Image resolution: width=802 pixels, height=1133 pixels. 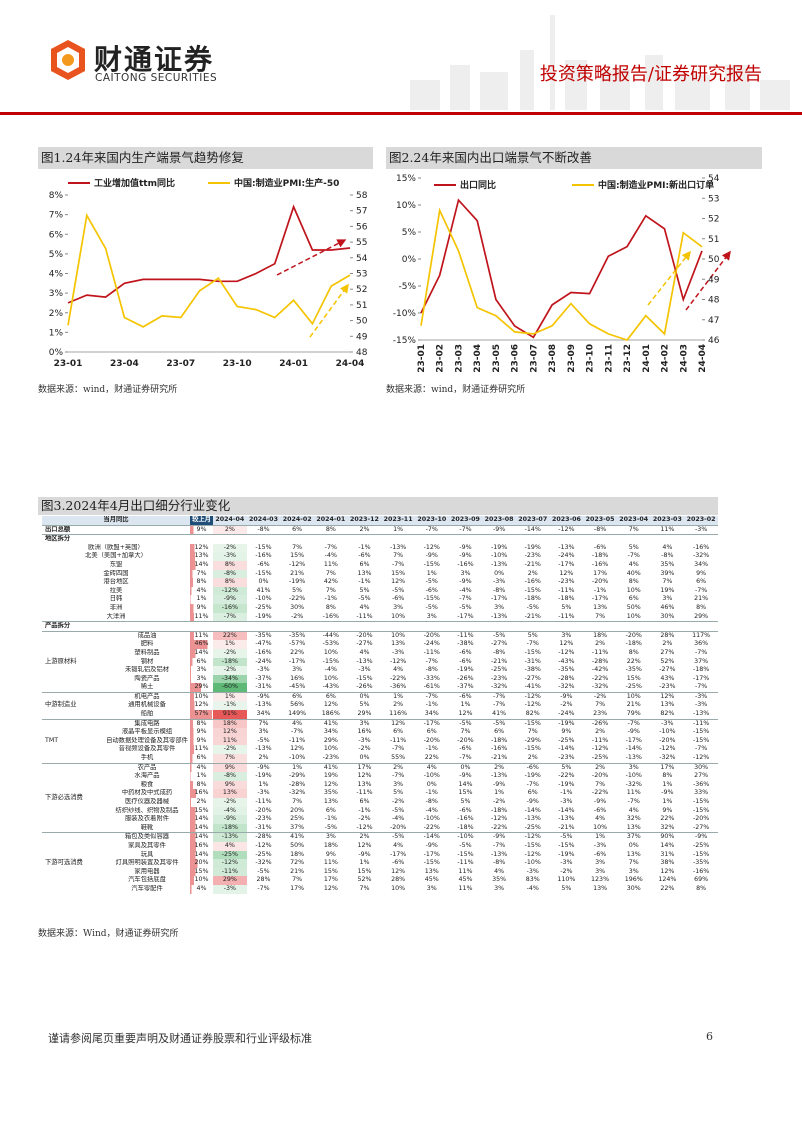 I want to click on value-cell: -37%, so click(x=263, y=678).